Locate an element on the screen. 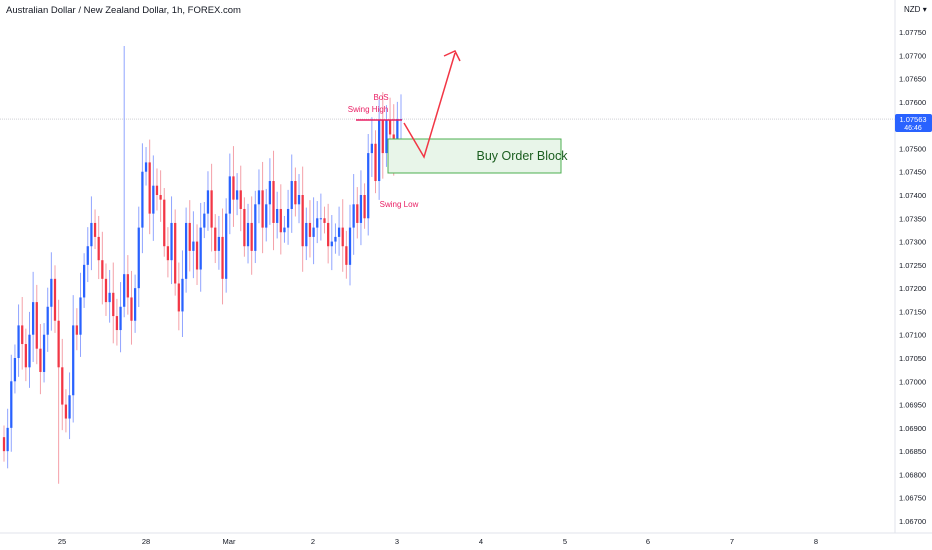 The image size is (932, 550). price-tick-label: 1.07050 is located at coordinates (912, 358).